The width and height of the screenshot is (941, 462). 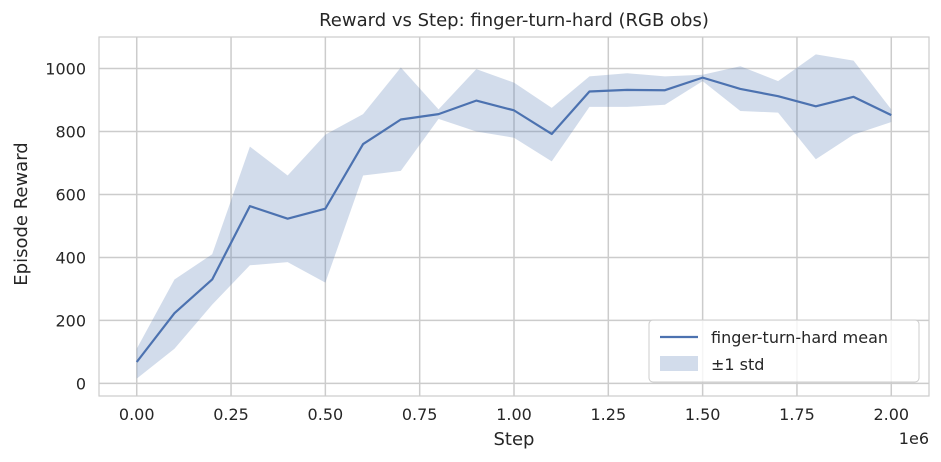 What do you see at coordinates (70, 257) in the screenshot?
I see `y-tick-label: 400` at bounding box center [70, 257].